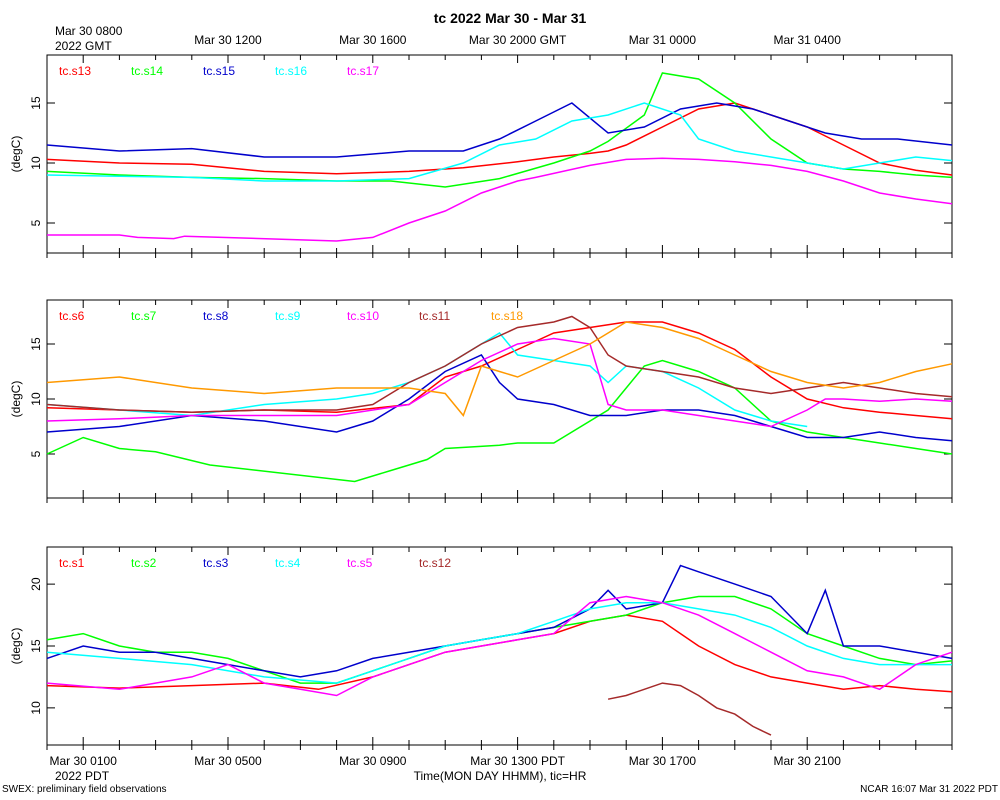 Image resolution: width=1000 pixels, height=800 pixels. Describe the element at coordinates (84, 761) in the screenshot. I see `bottom-axis-tick-label: Mar 30 0100` at that location.